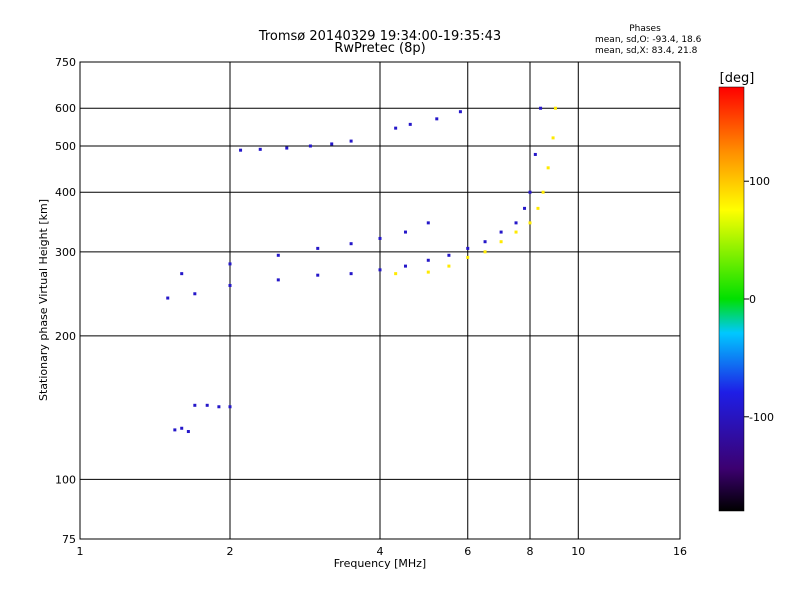 This screenshot has height=600, width=800. I want to click on x-tick-label: 10, so click(578, 551).